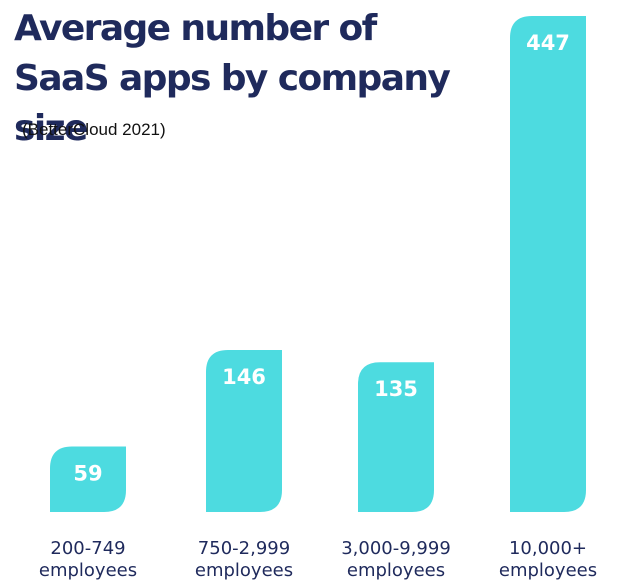 This screenshot has height=587, width=618. What do you see at coordinates (396, 548) in the screenshot?
I see `category-label-3-line-1: 3,000-9,999` at bounding box center [396, 548].